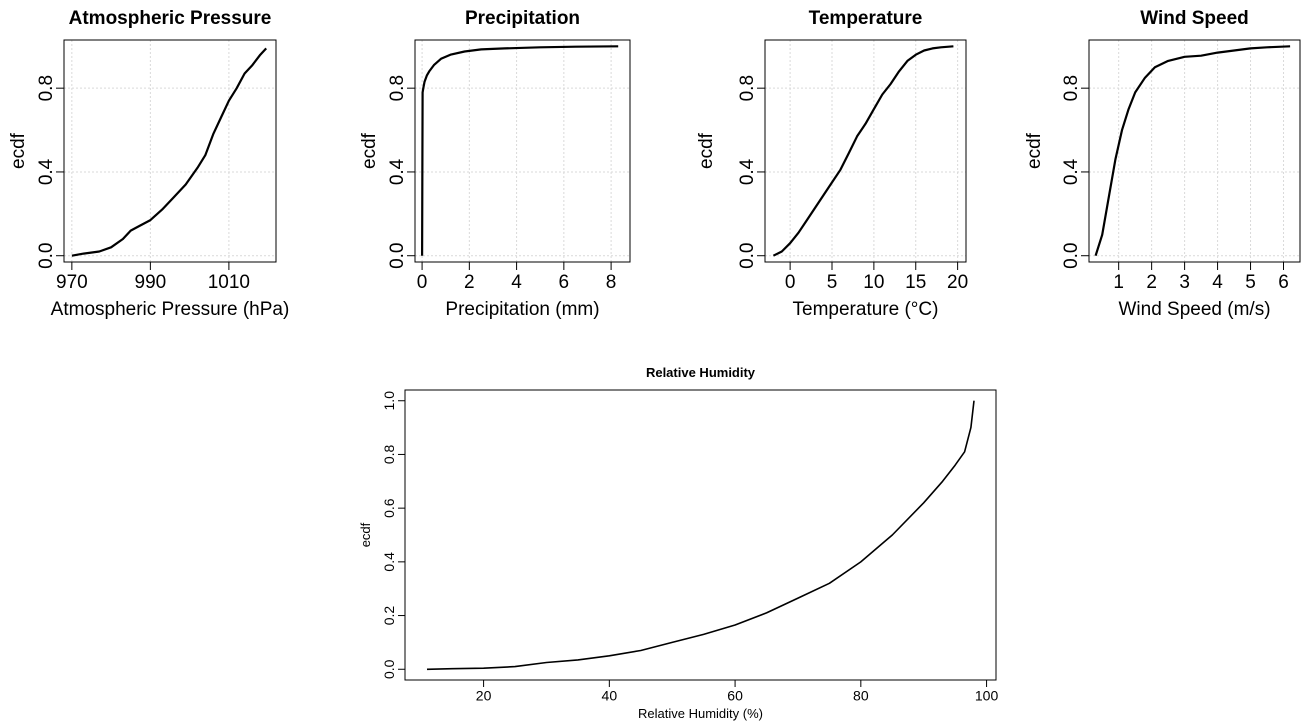 This screenshot has height=723, width=1305. What do you see at coordinates (866, 18) in the screenshot?
I see `chart-title: Temperature` at bounding box center [866, 18].